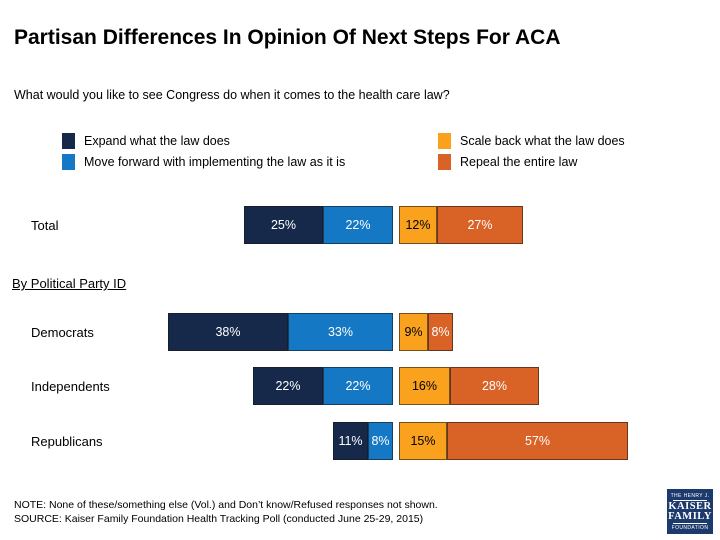 The image size is (720, 540). I want to click on left-bar-group-independents: 22% 22%, so click(323, 386).